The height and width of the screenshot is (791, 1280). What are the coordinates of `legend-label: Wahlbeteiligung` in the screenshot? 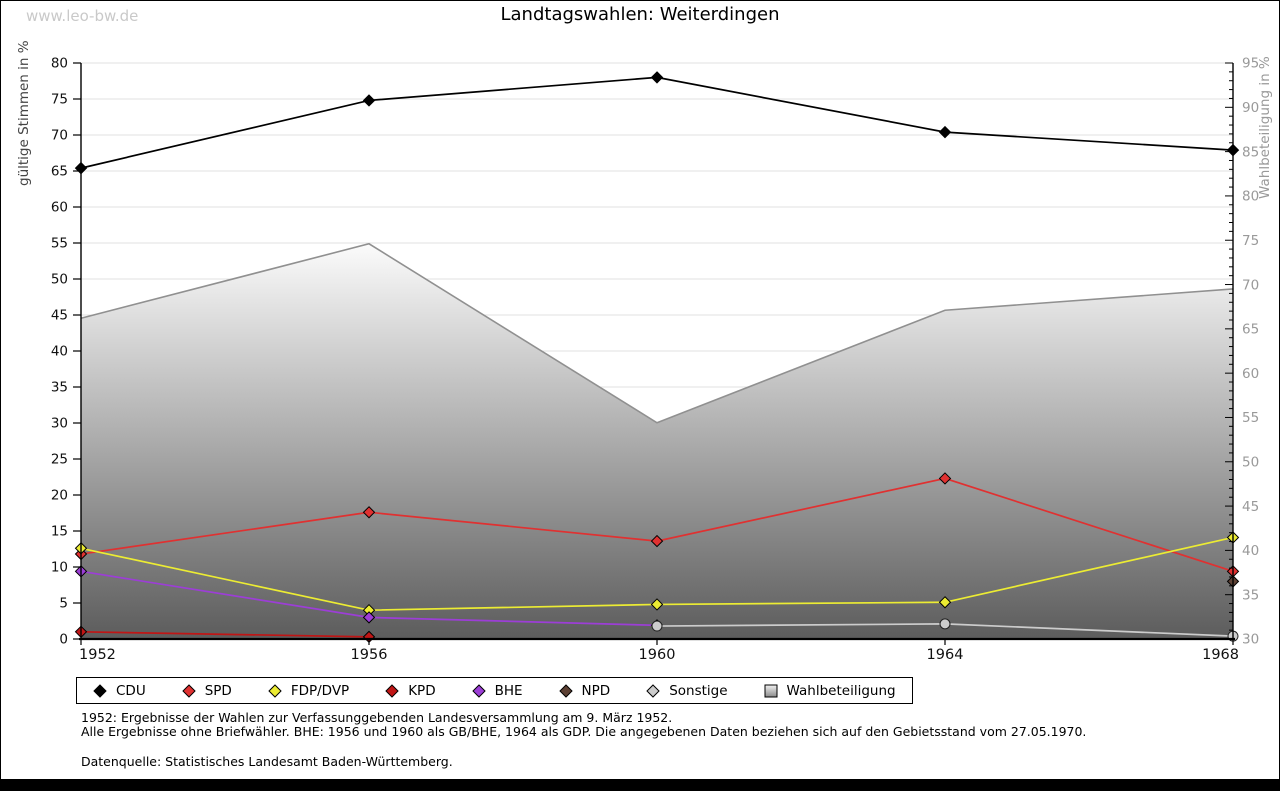 It's located at (841, 690).